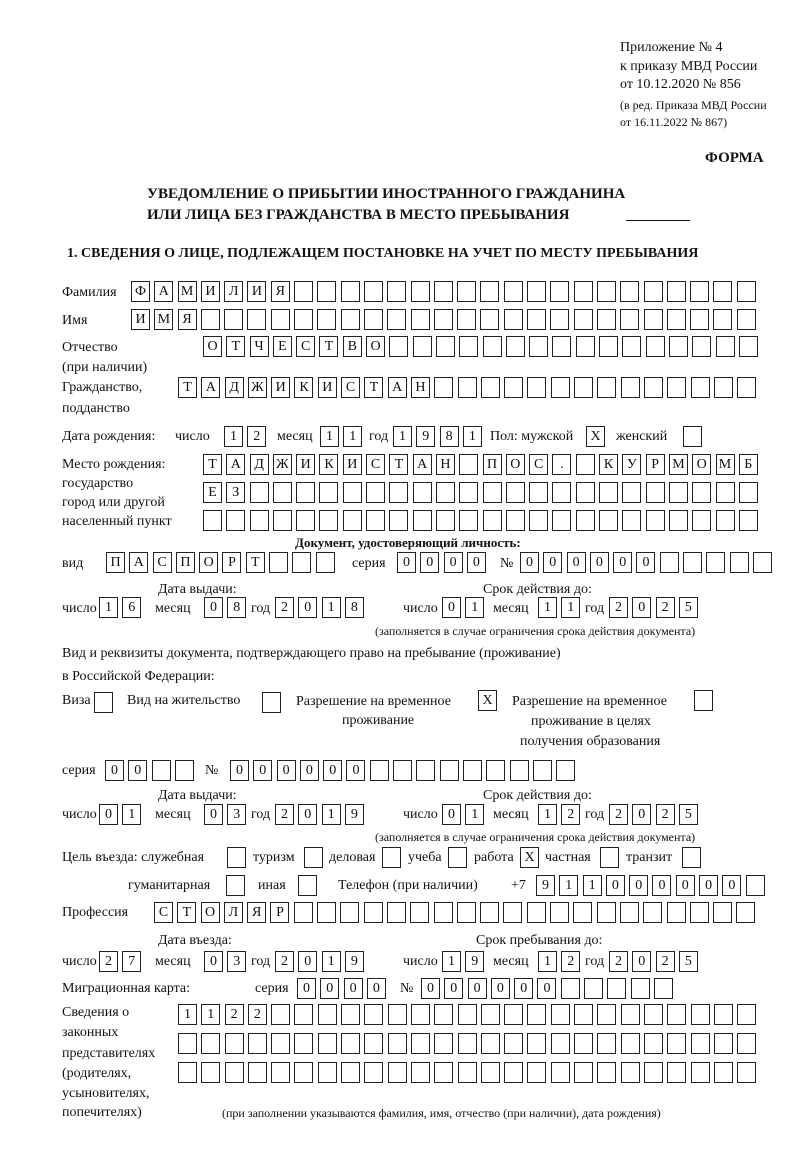  What do you see at coordinates (691, 857) in the screenshot?
I see `purpose-transit-checkbox` at bounding box center [691, 857].